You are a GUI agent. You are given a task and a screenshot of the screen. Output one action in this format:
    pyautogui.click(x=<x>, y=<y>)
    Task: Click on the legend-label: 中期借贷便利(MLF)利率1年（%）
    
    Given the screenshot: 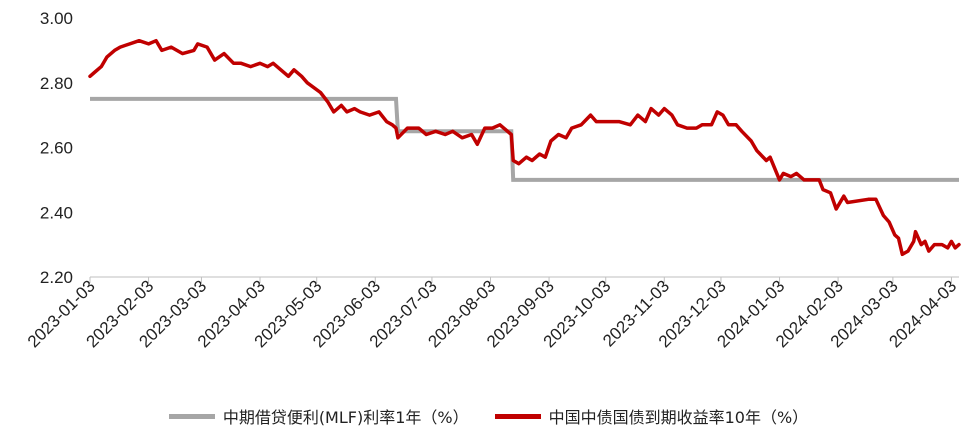 What is the action you would take?
    pyautogui.click(x=345, y=417)
    